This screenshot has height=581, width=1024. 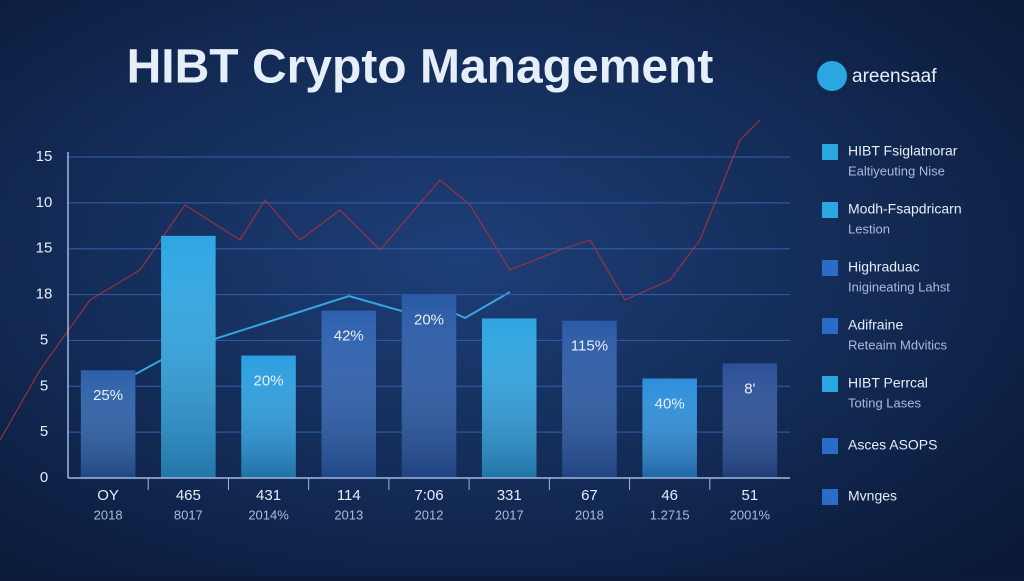 What do you see at coordinates (589, 495) in the screenshot?
I see `x-tick-label: 67` at bounding box center [589, 495].